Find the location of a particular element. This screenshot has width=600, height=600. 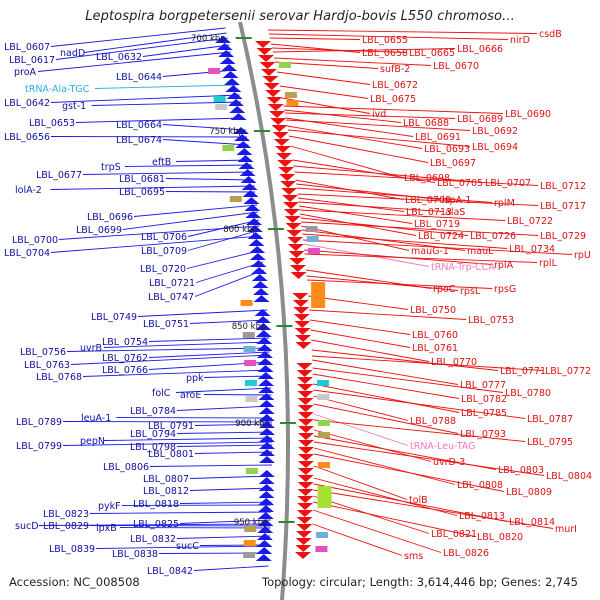

gene-label-left: LBL_0825 is located at coordinates (156, 524).